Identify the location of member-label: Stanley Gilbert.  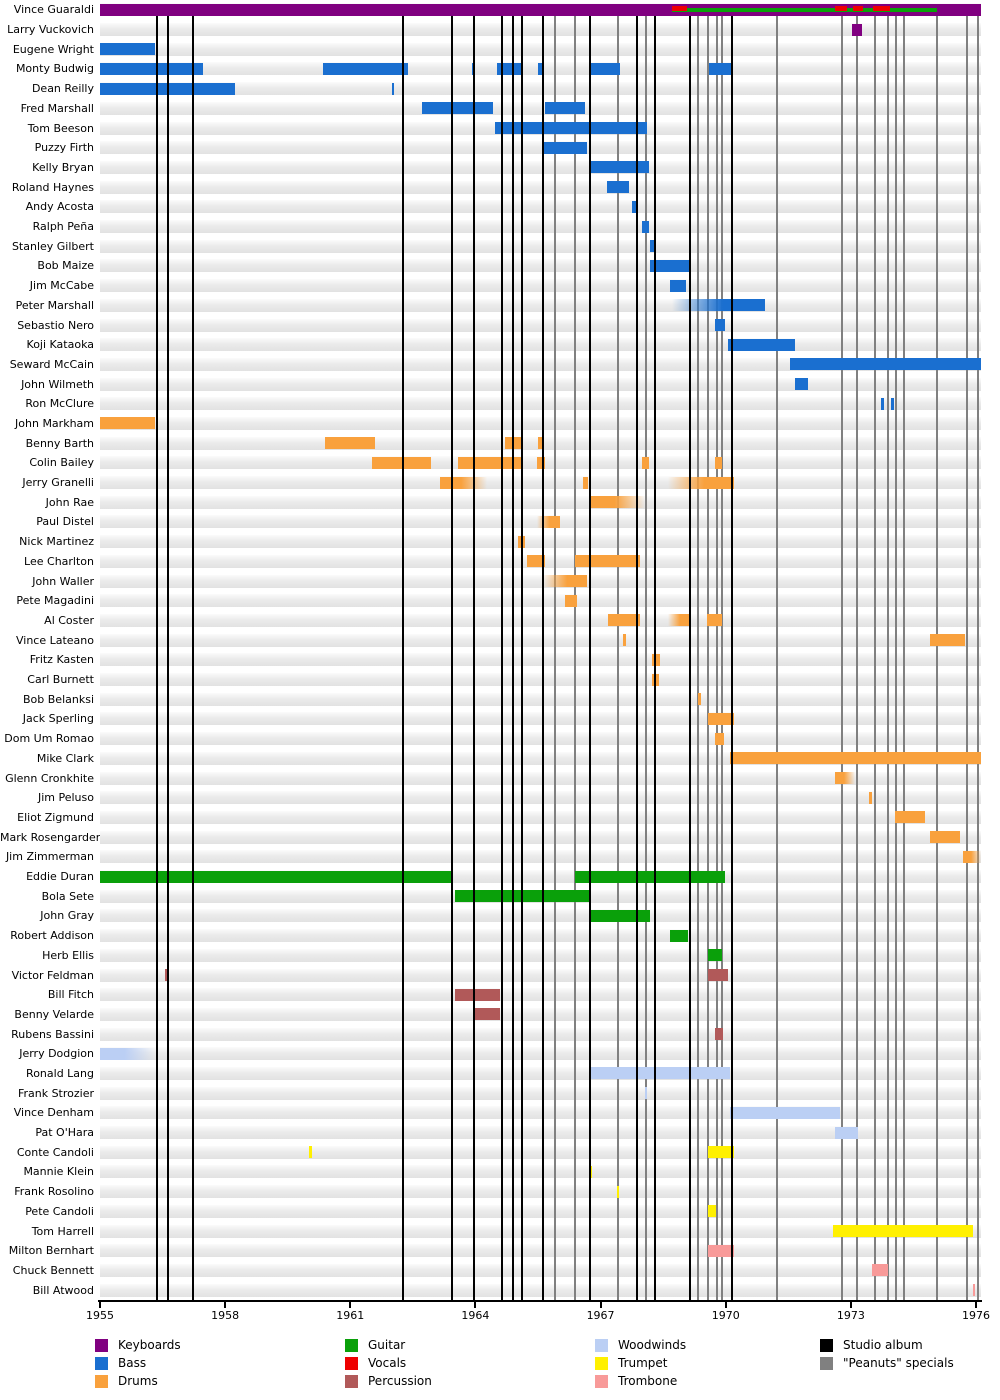
(52, 246).